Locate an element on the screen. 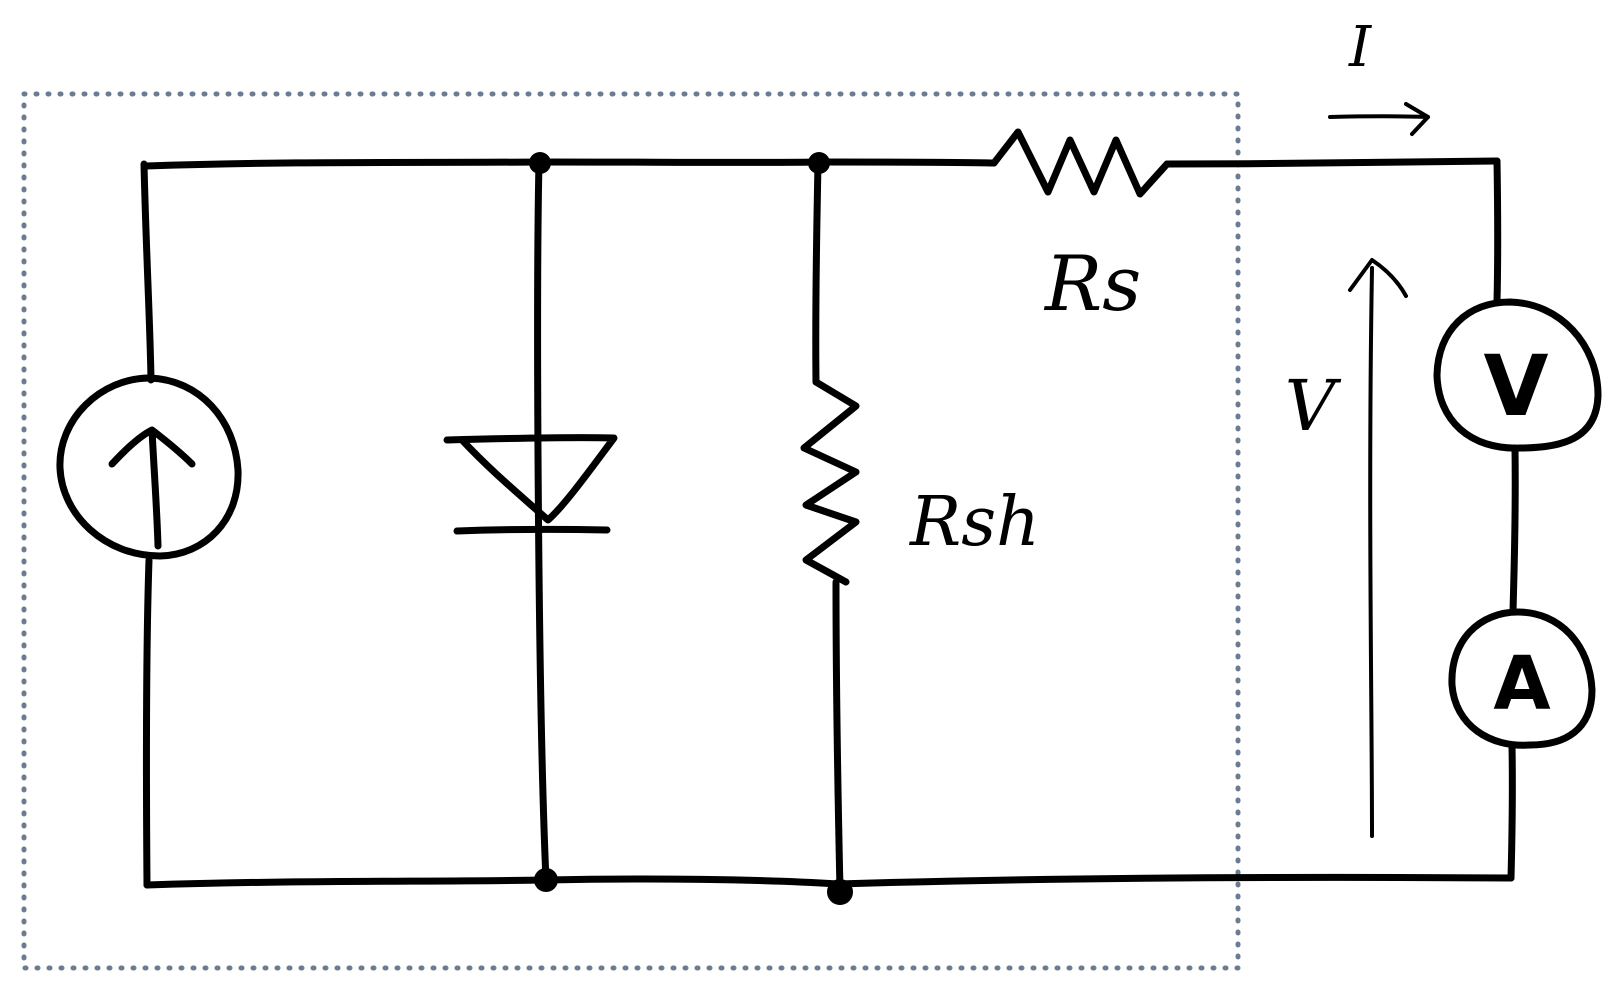  shunt-wire-top is located at coordinates (817, 272).